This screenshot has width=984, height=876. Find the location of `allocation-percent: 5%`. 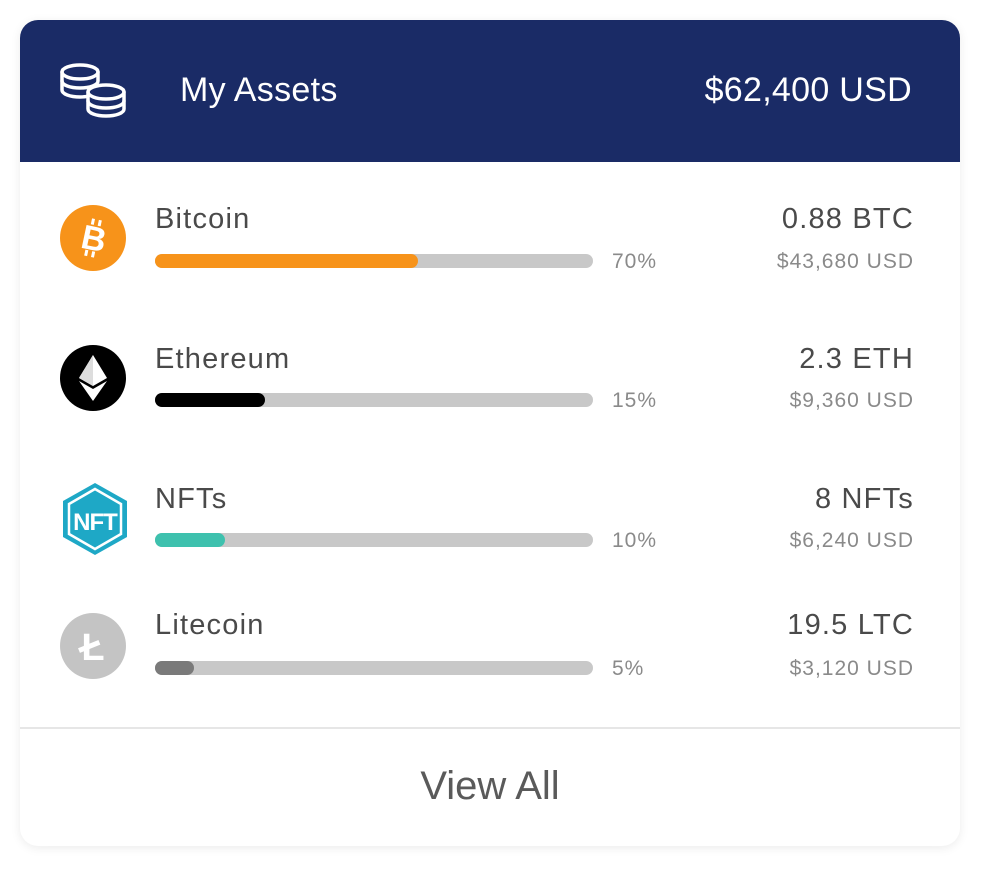

allocation-percent: 5% is located at coordinates (628, 668).